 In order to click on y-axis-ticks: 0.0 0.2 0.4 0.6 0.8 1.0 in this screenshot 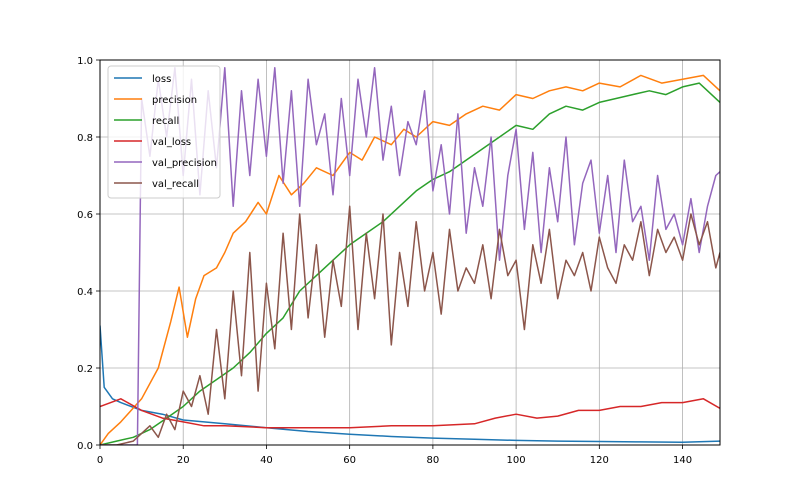, I will do `click(88, 254)`.